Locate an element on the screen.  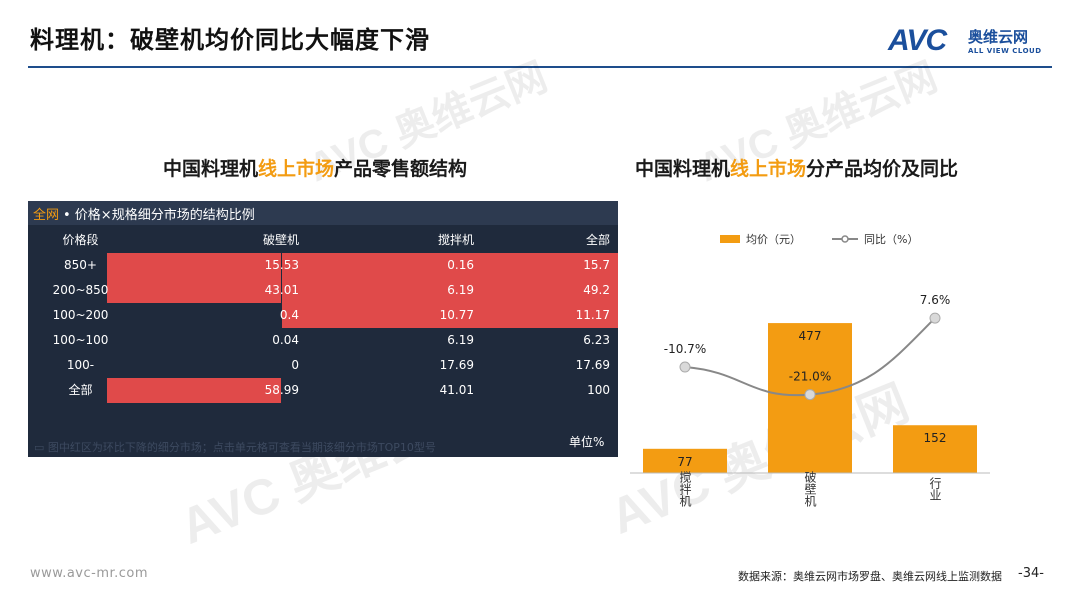
panel-note: ▭ 图中红区为环比下降的细分市场；点击单元格可查看当期该细分市场TOP10型号 is located at coordinates (235, 447).